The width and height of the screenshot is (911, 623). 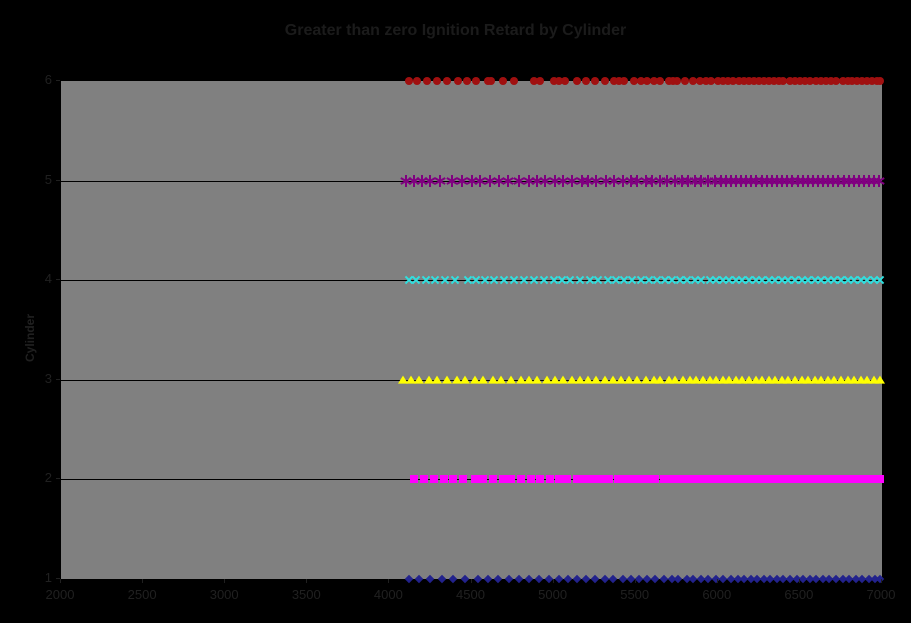 I want to click on x-tick-label: 6000, so click(x=717, y=594).